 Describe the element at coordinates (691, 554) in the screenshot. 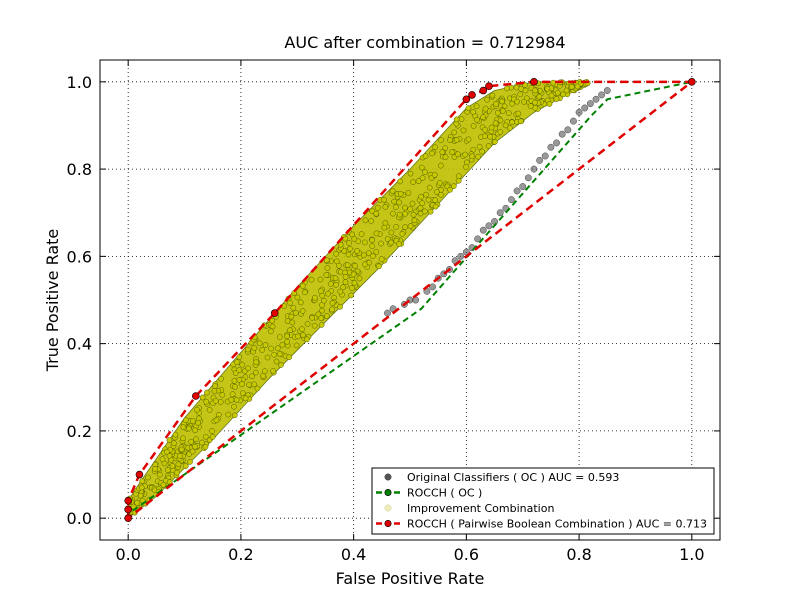

I see `x-tick-label: 1.0` at that location.